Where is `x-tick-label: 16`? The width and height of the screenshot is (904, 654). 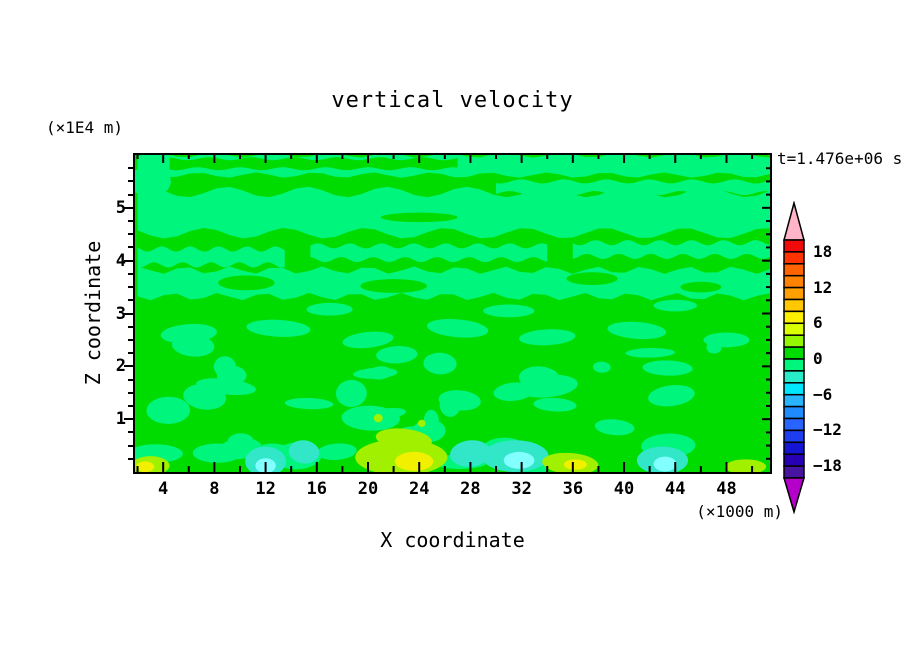 x-tick-label: 16 is located at coordinates (317, 489).